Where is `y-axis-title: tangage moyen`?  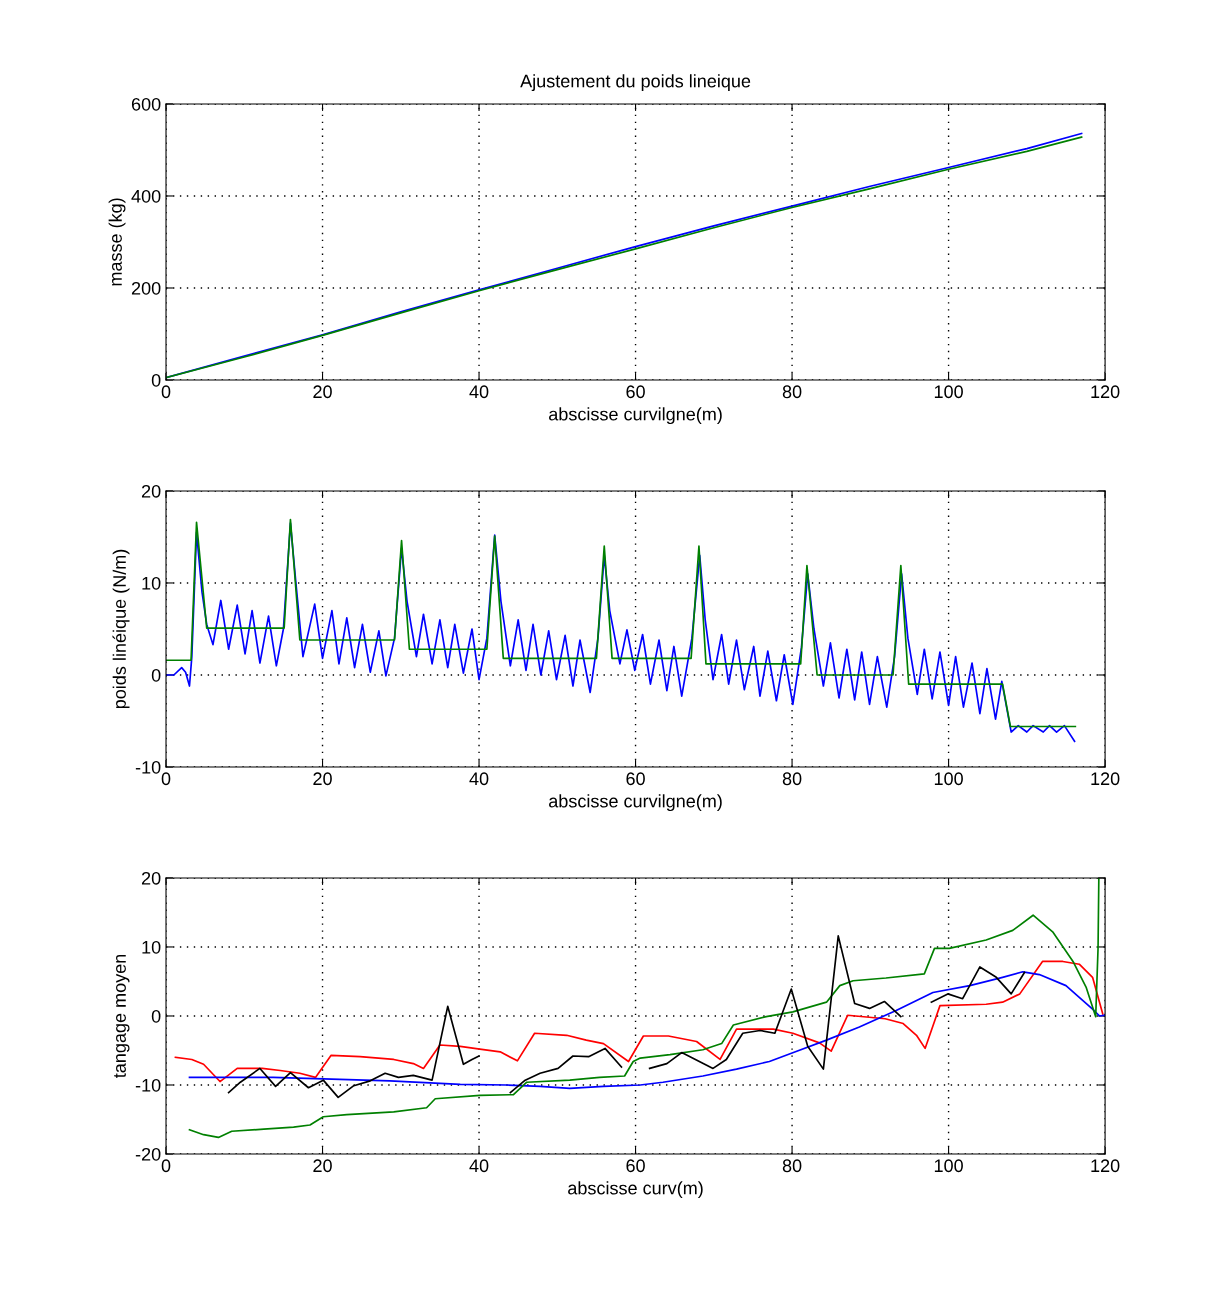
y-axis-title: tangage moyen is located at coordinates (122, 1016).